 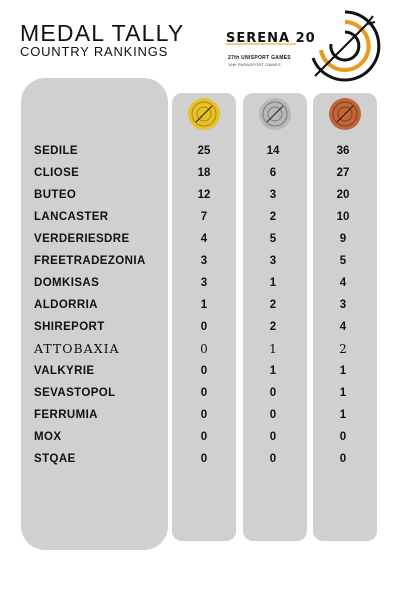 I want to click on table-row: SEDILE 25 14 36, so click(x=200, y=151).